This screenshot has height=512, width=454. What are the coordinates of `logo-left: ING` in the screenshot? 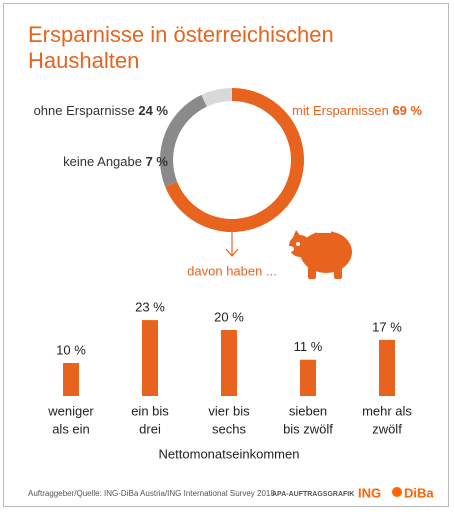 It's located at (369, 492).